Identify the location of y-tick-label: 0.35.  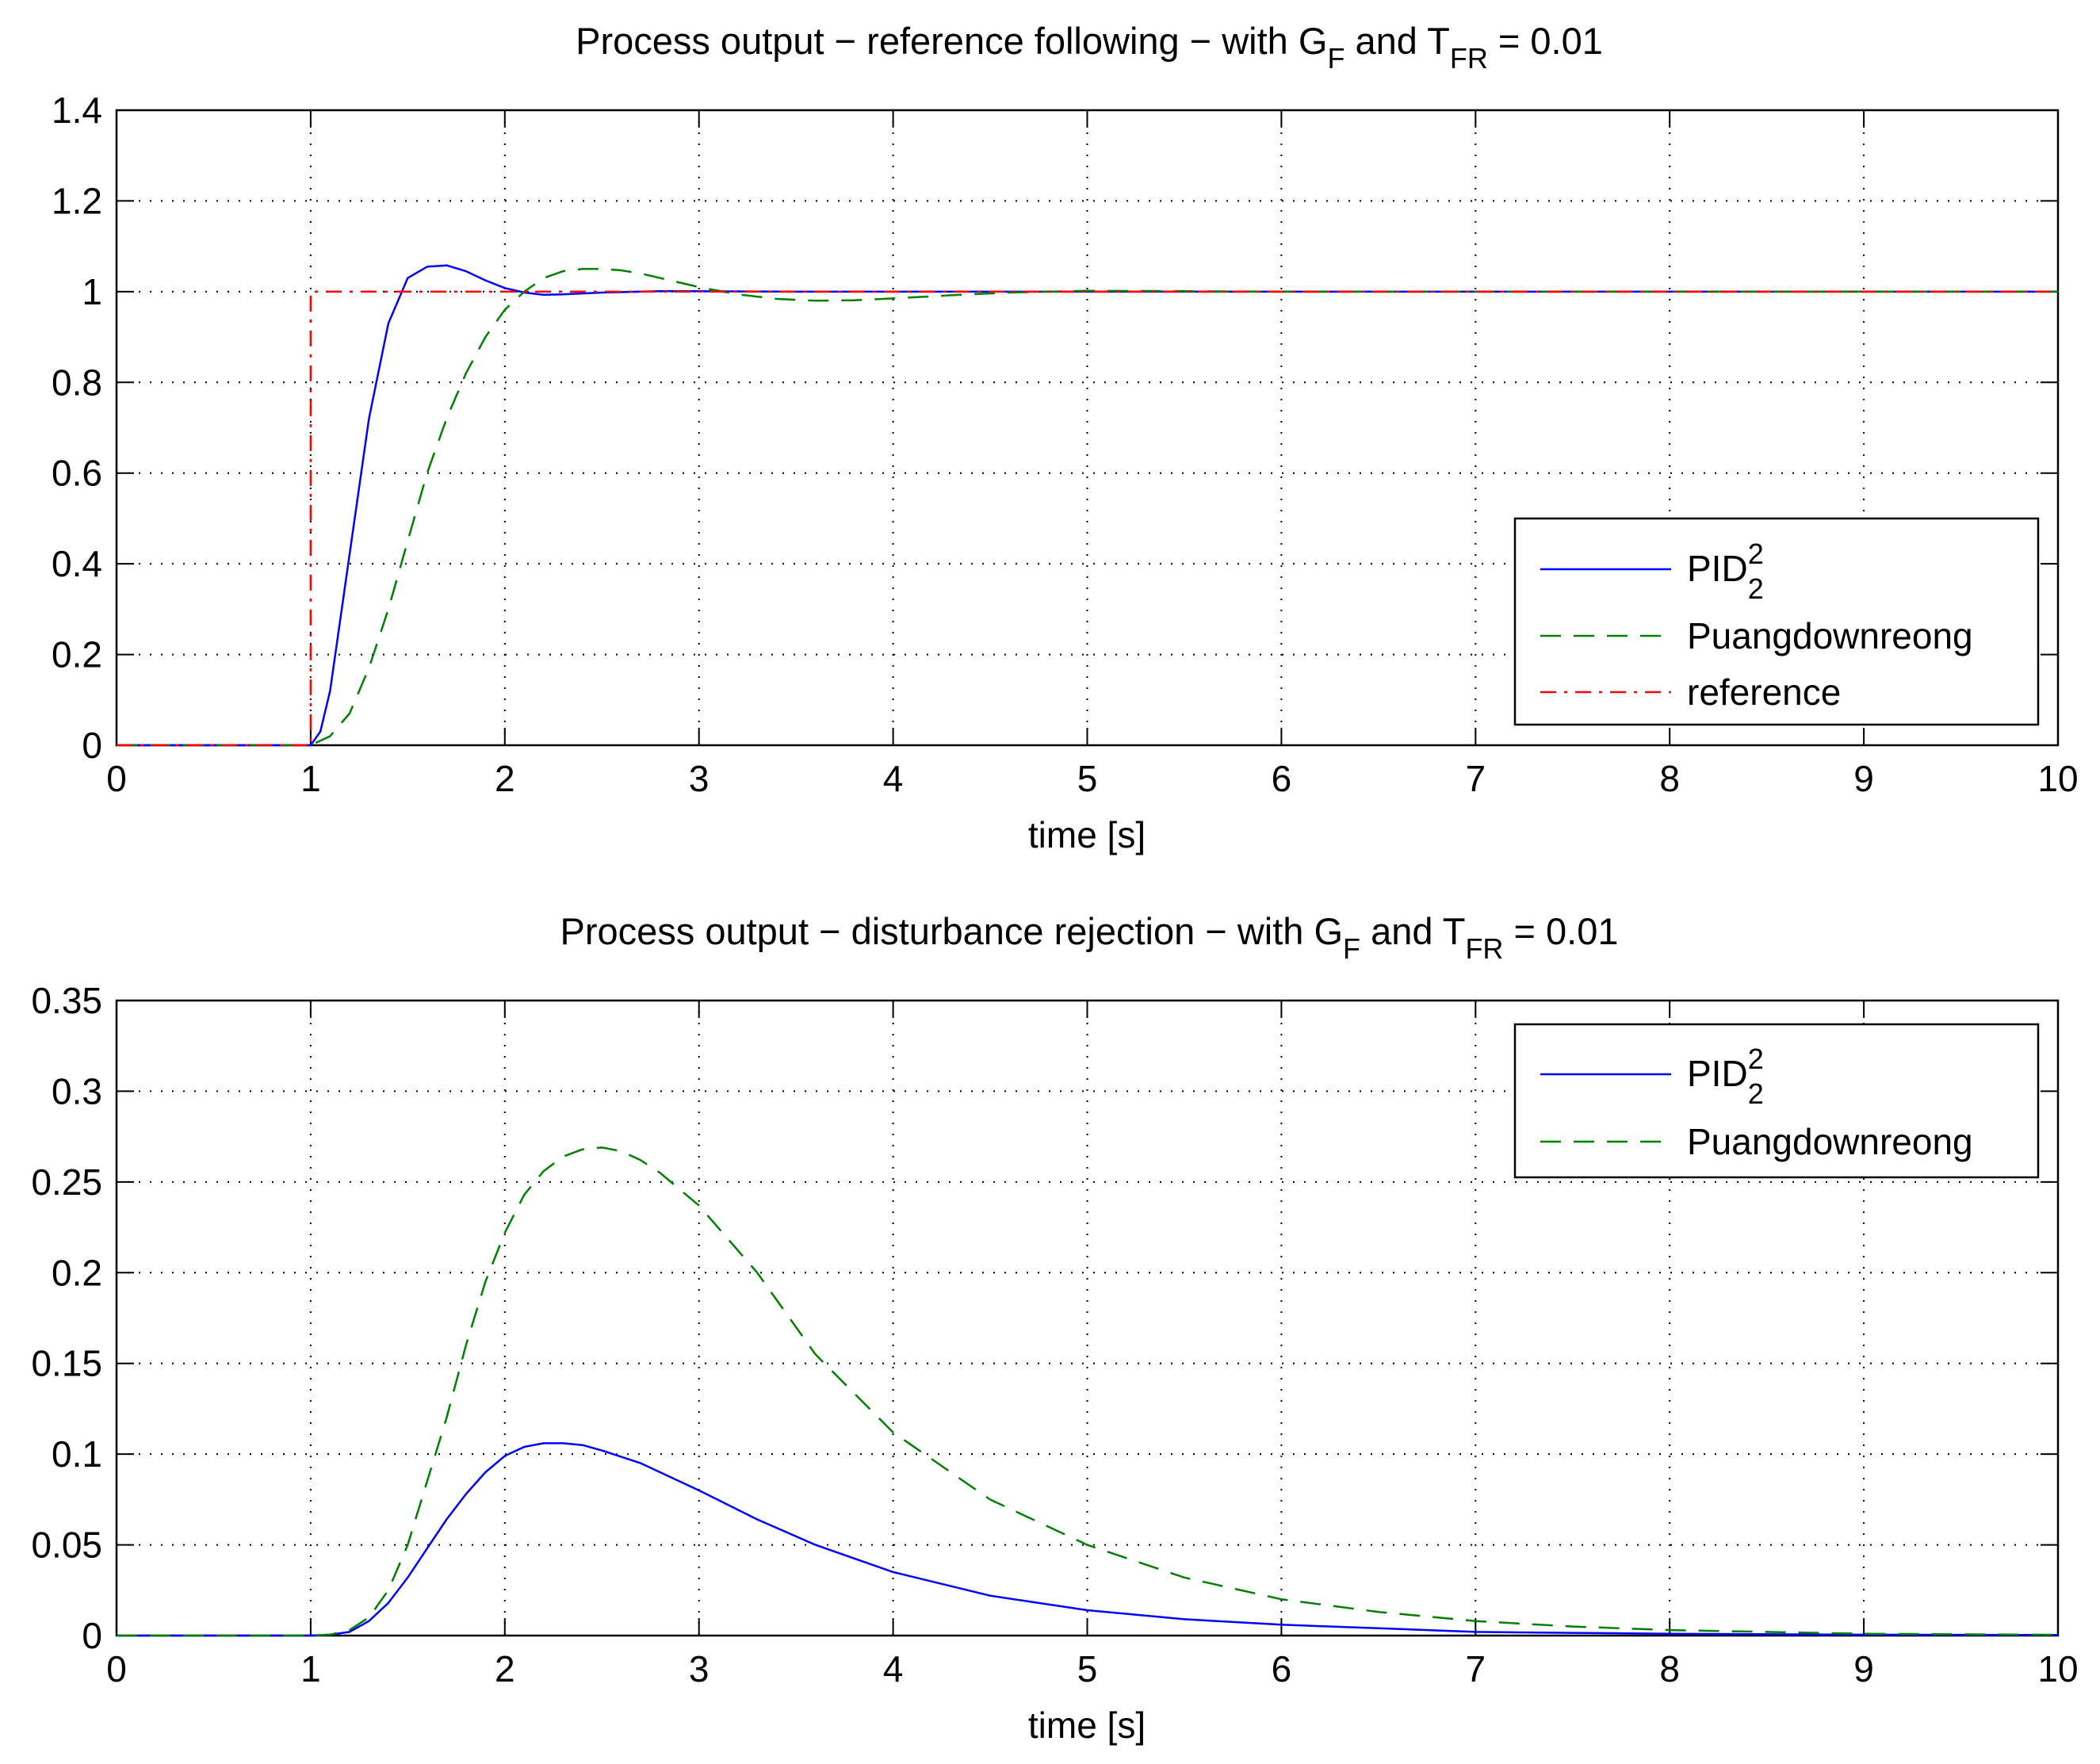
(66, 1000).